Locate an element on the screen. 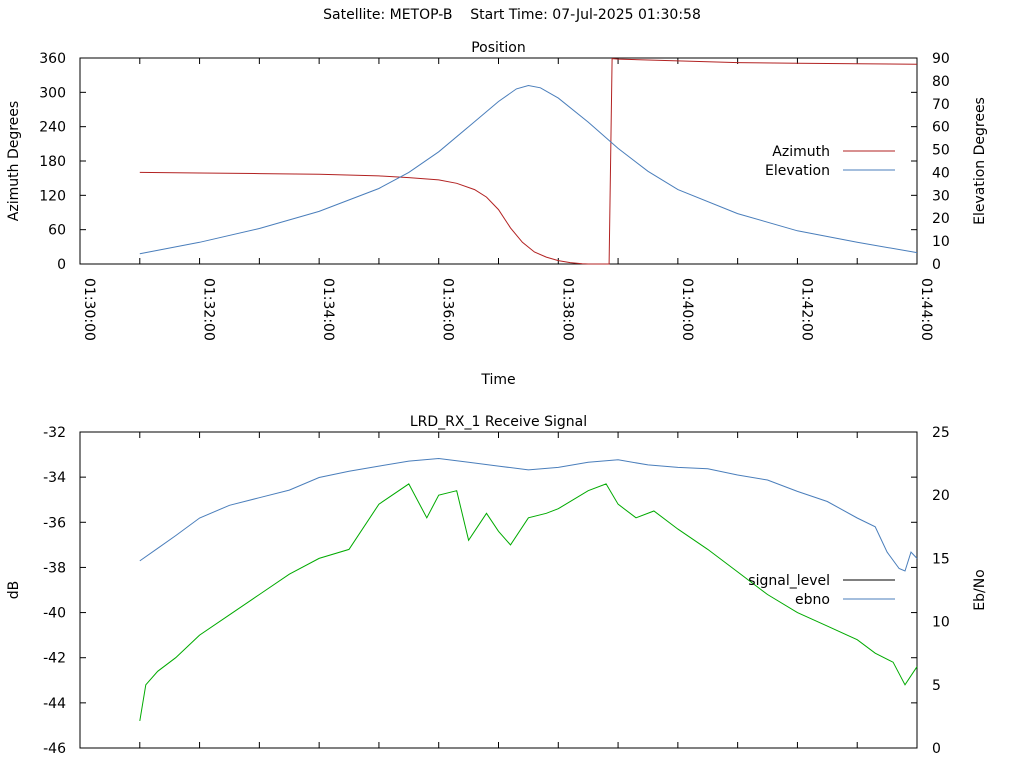 The height and width of the screenshot is (768, 1024). legend-label: Azimuth is located at coordinates (801, 152).